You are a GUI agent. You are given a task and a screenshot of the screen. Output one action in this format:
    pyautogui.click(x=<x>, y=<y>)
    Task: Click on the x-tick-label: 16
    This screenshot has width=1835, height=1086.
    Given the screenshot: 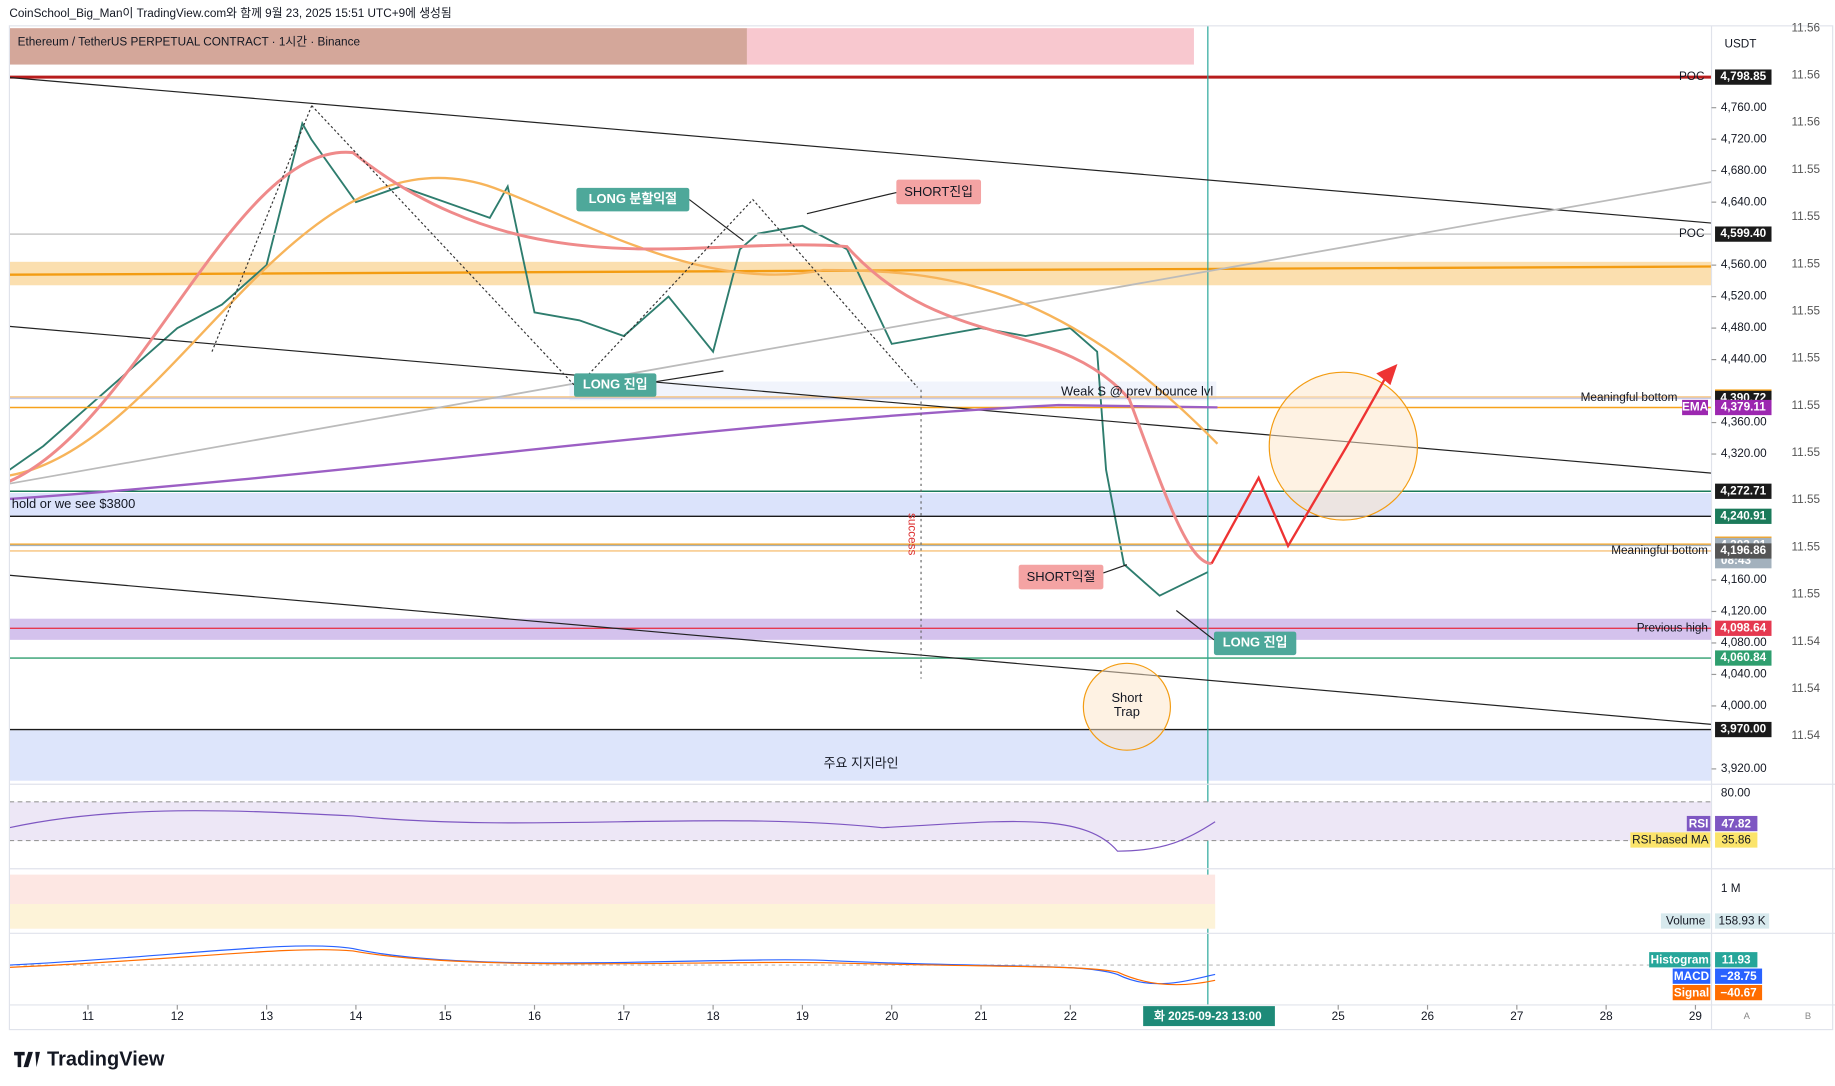 What is the action you would take?
    pyautogui.click(x=535, y=1016)
    